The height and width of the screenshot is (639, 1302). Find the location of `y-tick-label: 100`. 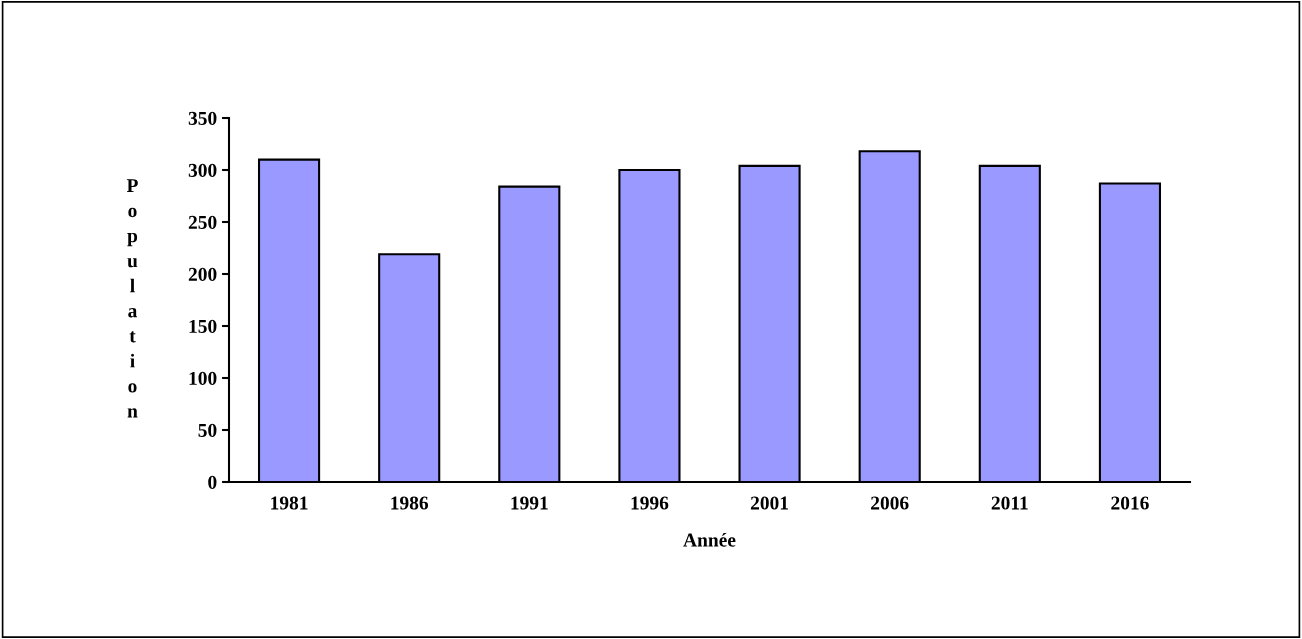

y-tick-label: 100 is located at coordinates (203, 378).